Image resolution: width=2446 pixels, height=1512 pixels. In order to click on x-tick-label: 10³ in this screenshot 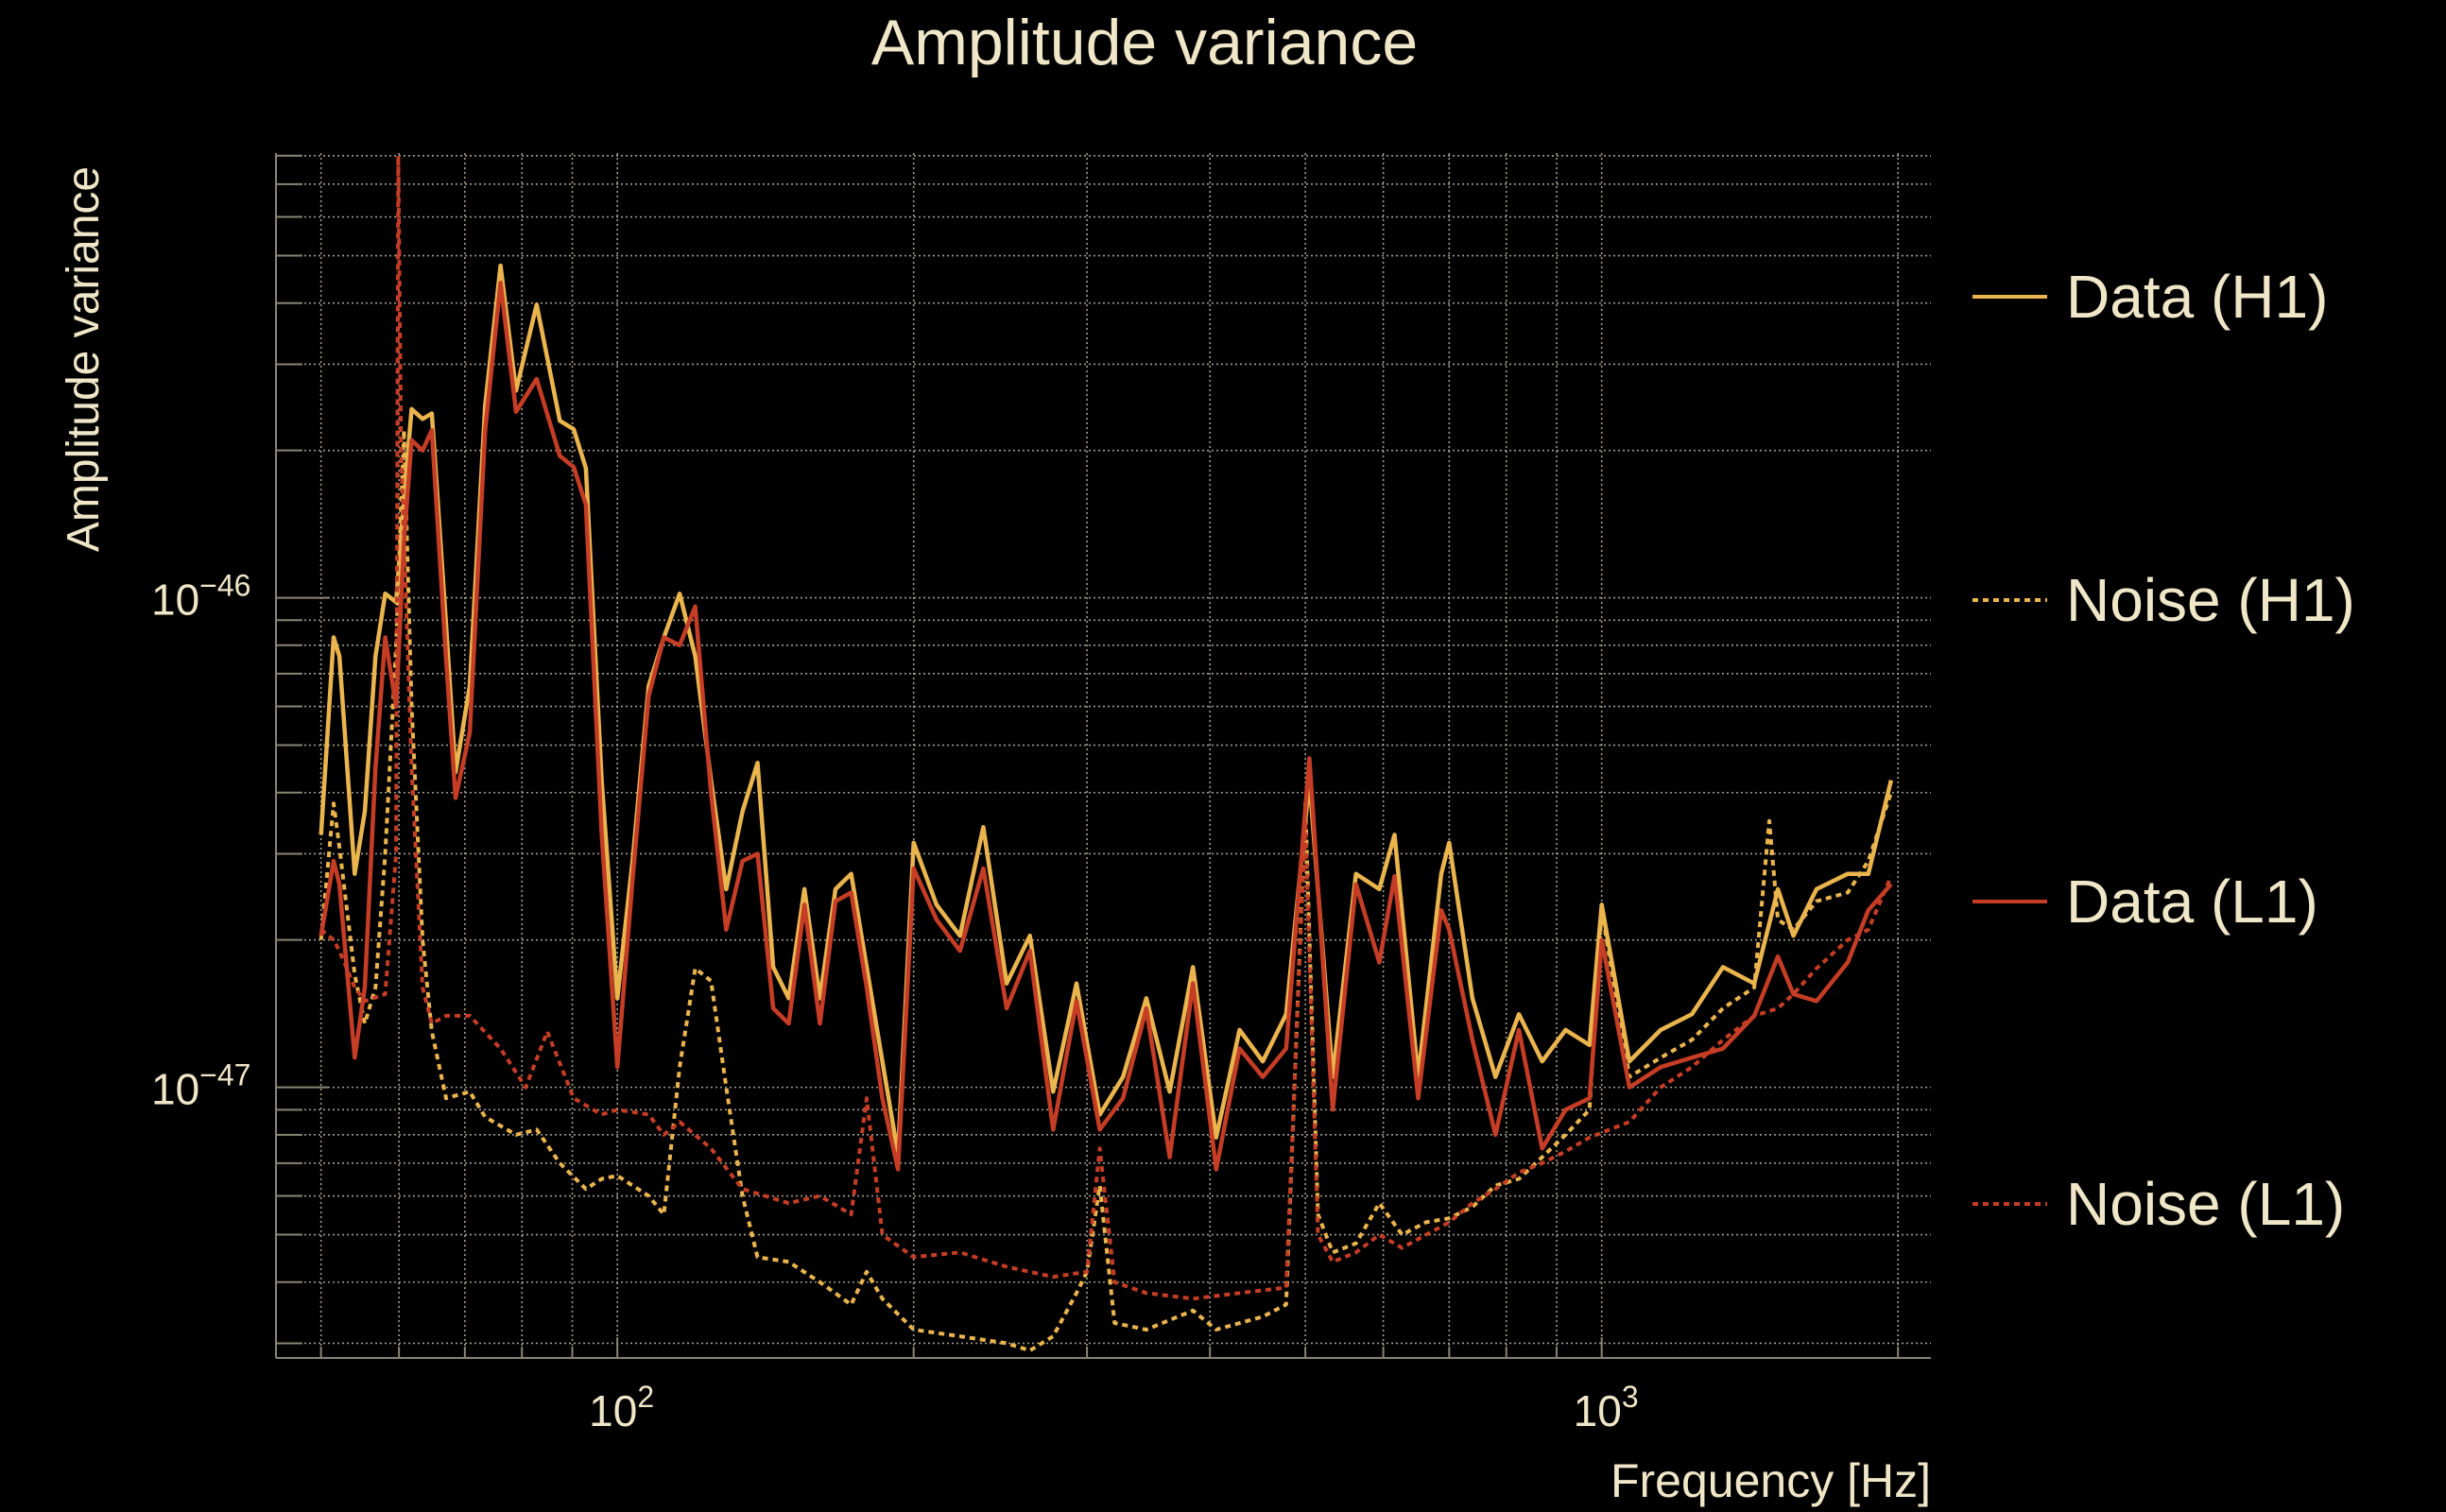, I will do `click(1606, 1407)`.